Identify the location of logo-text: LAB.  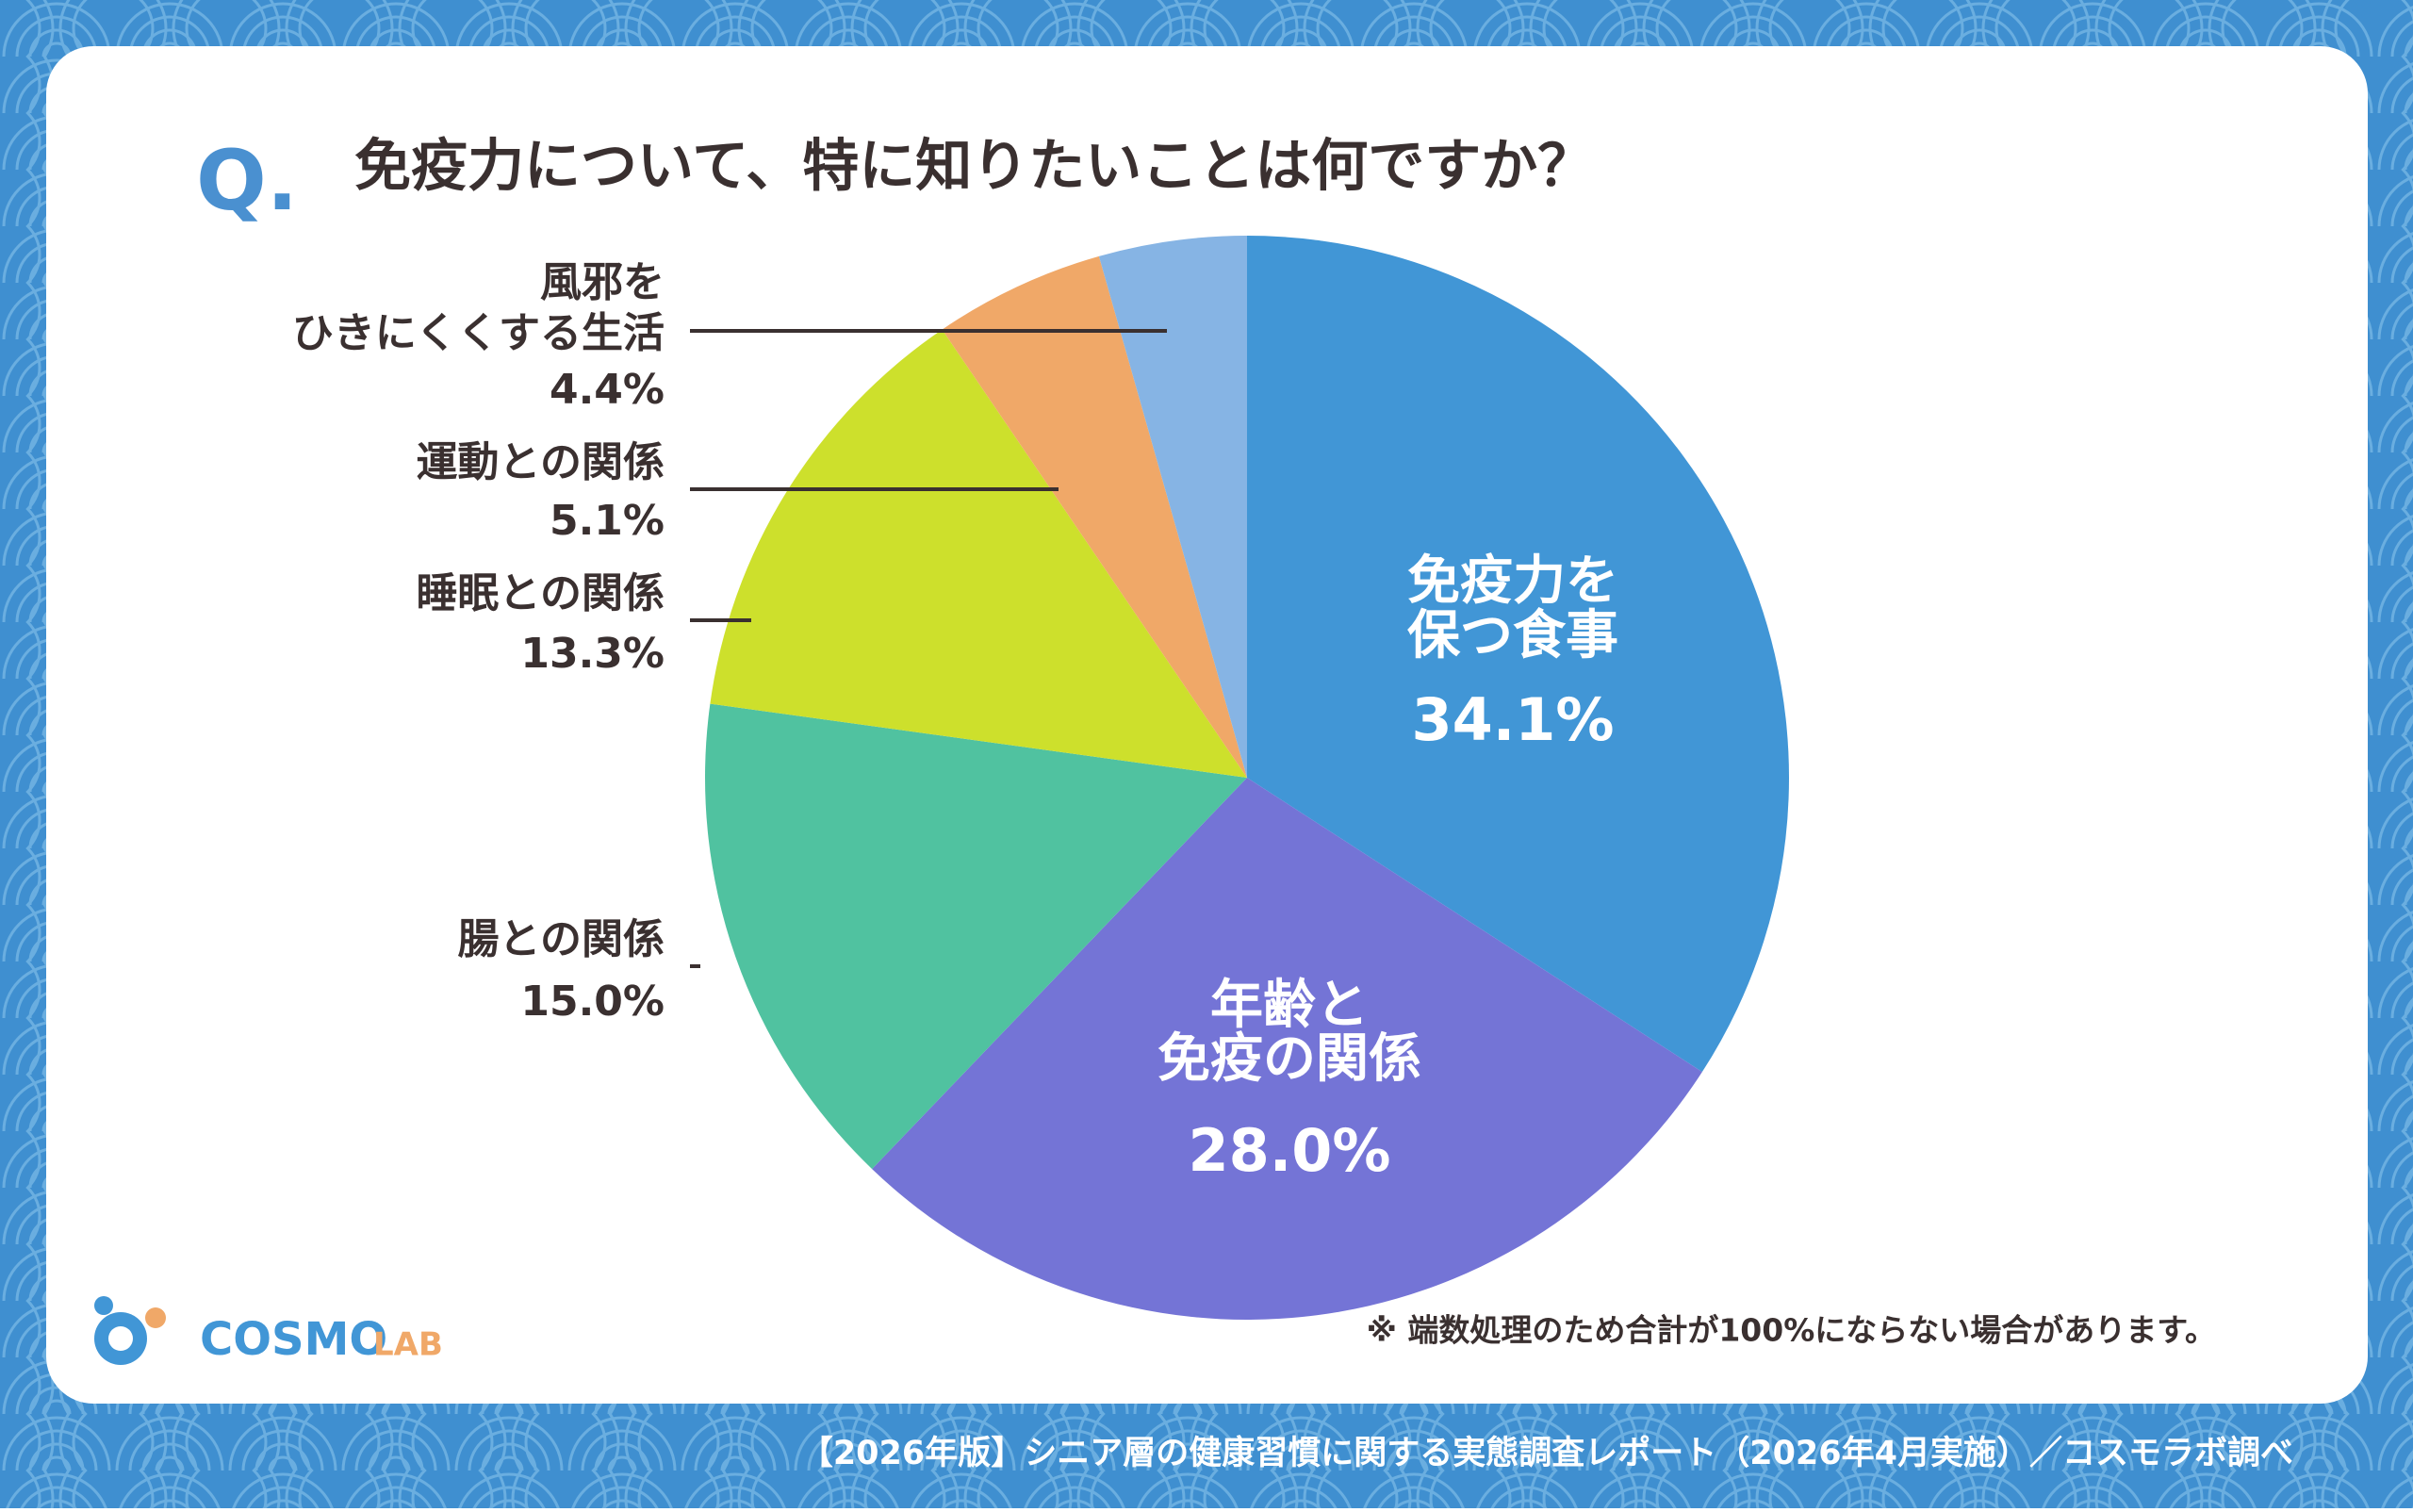
(408, 1345).